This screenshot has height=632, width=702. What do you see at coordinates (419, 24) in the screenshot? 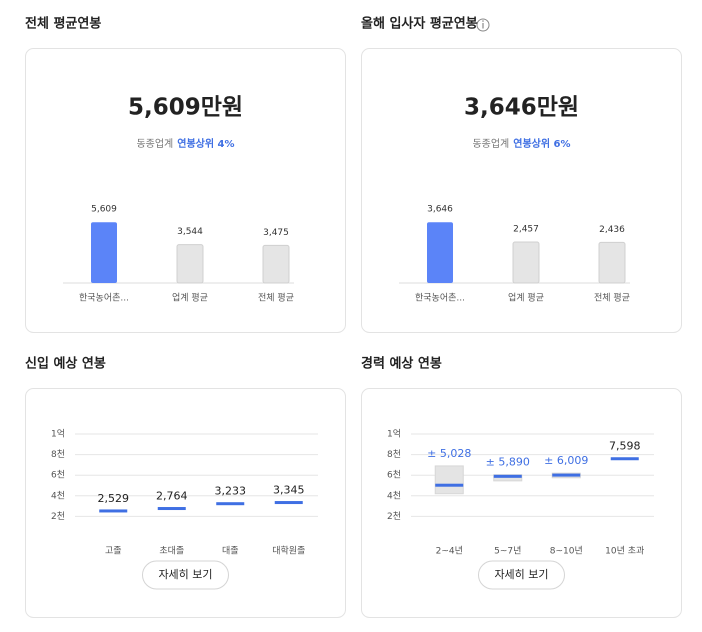
I see `section-title: 올해 입사자 평균연봉` at bounding box center [419, 24].